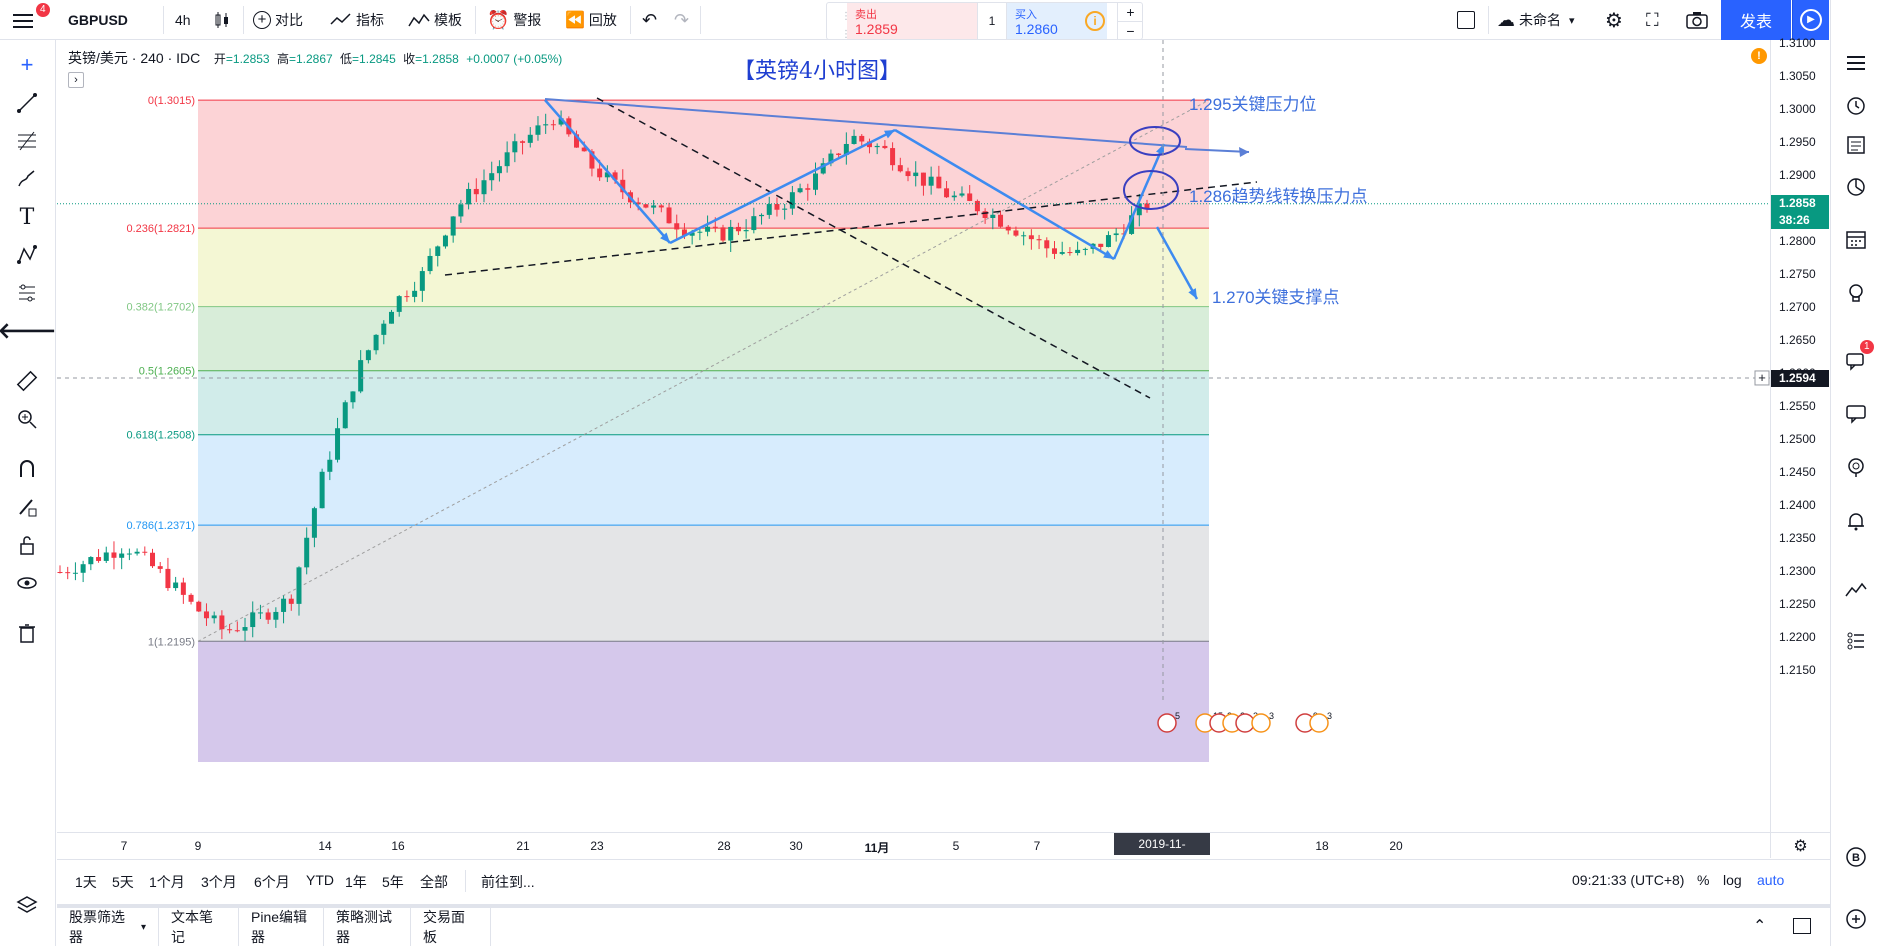 The width and height of the screenshot is (1879, 947). What do you see at coordinates (1466, 20) in the screenshot?
I see `layout-toggle-button` at bounding box center [1466, 20].